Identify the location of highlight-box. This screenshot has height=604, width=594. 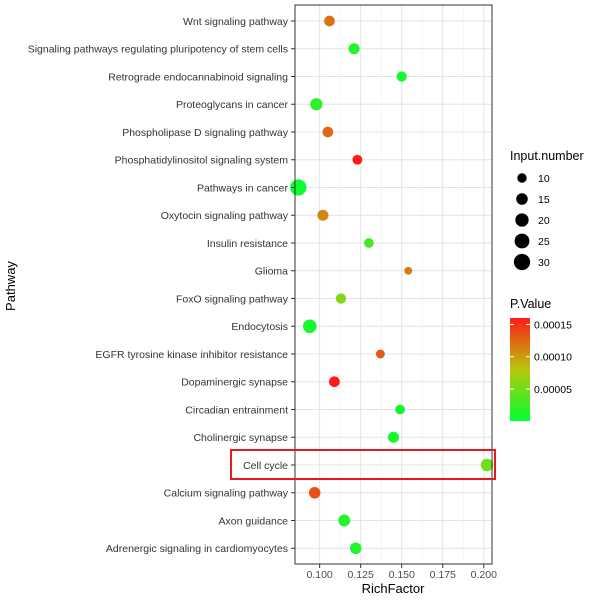
(363, 464).